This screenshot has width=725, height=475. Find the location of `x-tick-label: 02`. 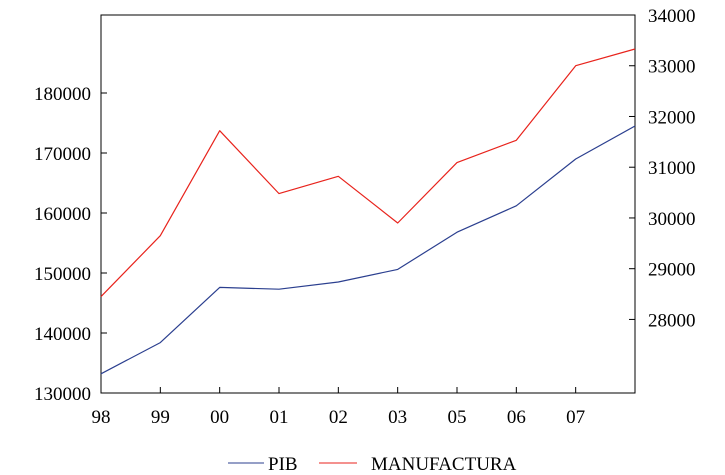

x-tick-label: 02 is located at coordinates (338, 417).